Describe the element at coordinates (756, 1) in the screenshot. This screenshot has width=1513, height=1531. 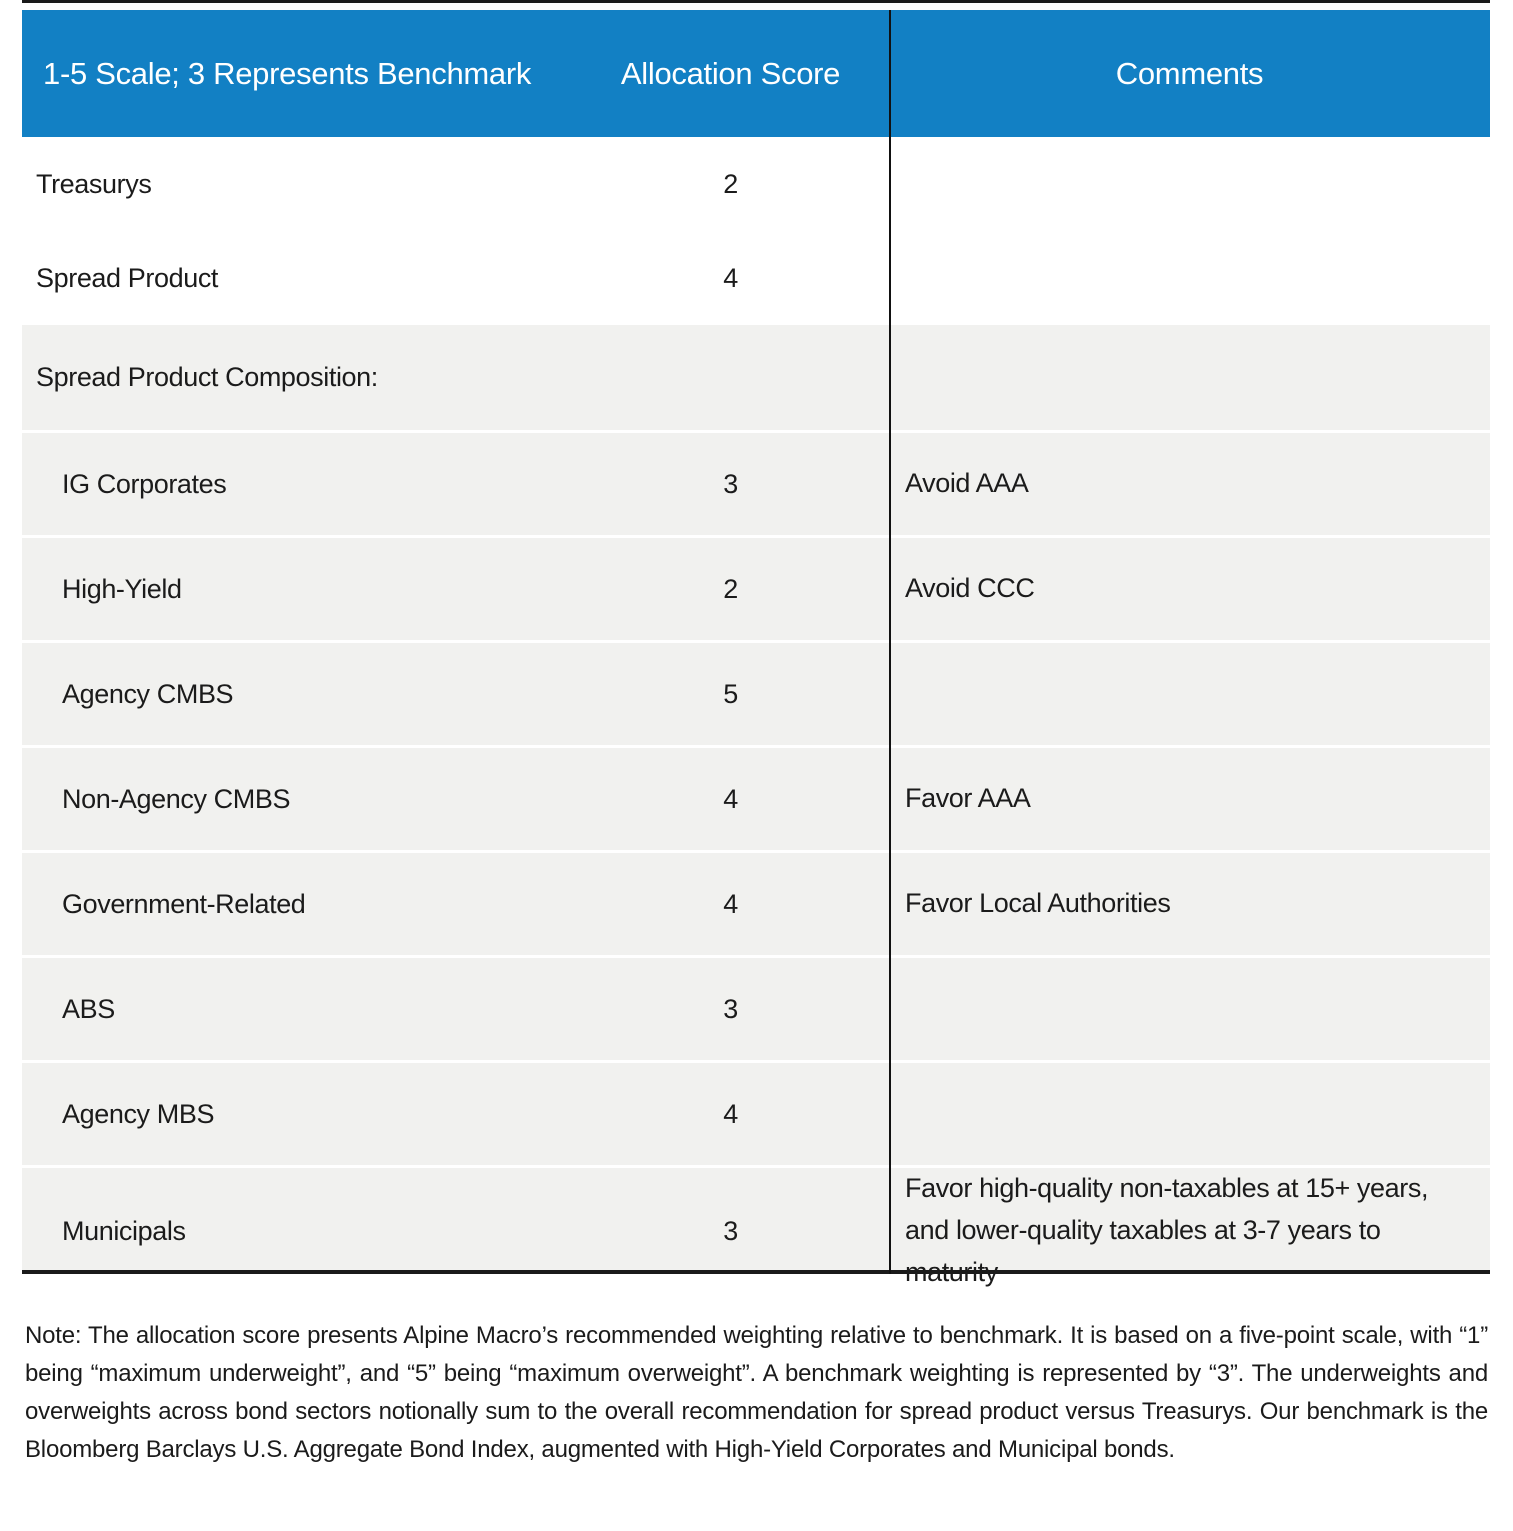
I see `top-rule` at that location.